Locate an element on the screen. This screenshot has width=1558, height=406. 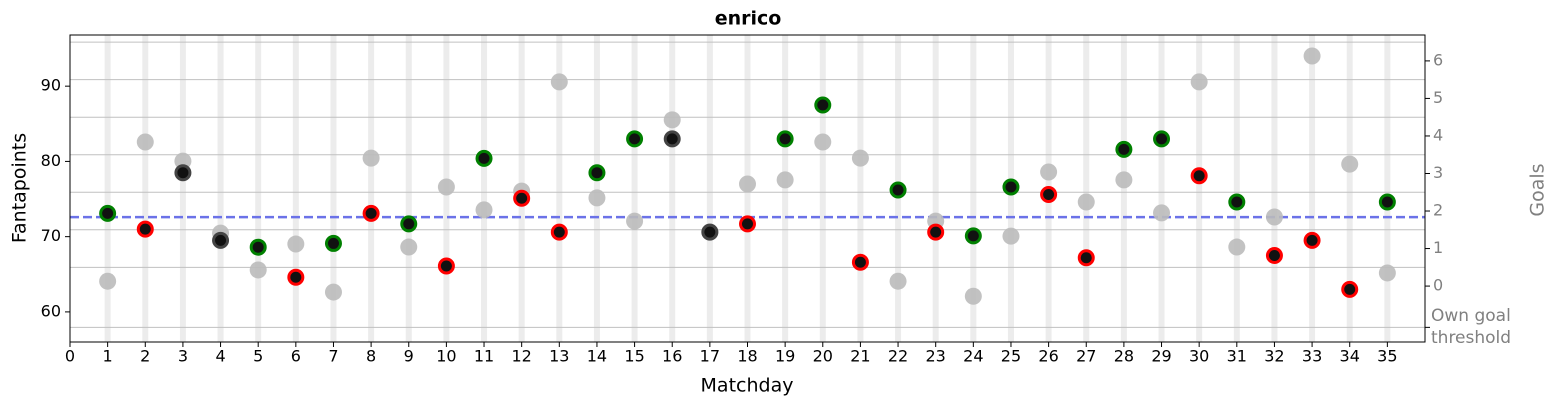
y2-tick-label: 4 is located at coordinates (1438, 134).